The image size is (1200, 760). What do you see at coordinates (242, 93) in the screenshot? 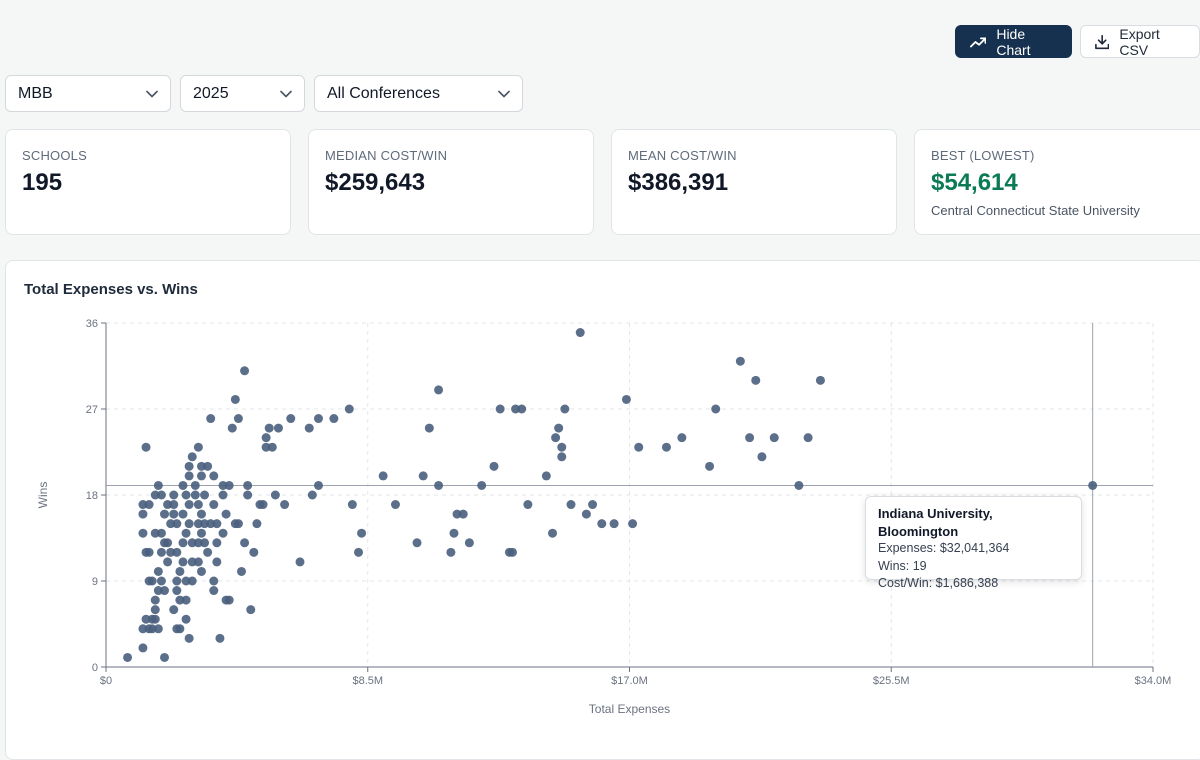
I see `year-select: 2025` at bounding box center [242, 93].